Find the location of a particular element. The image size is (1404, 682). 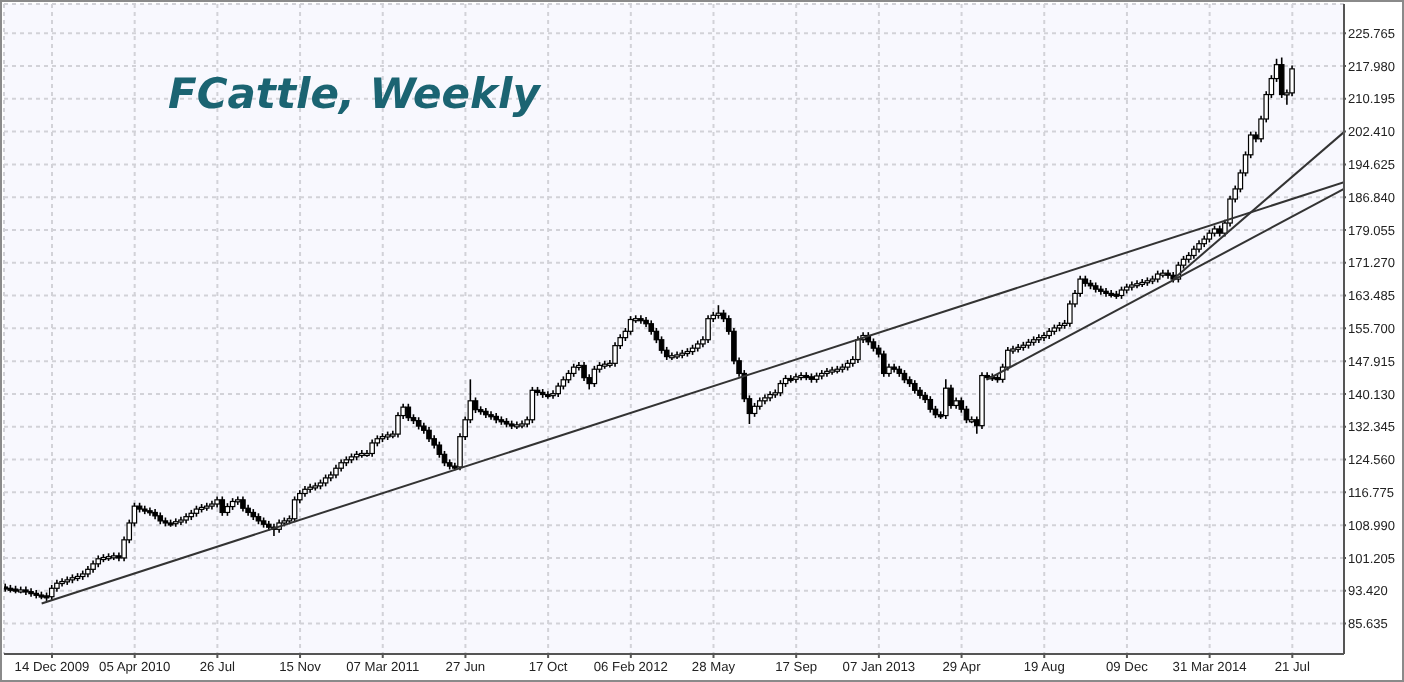

text: FCattle, Weekly is located at coordinates (354, 94).